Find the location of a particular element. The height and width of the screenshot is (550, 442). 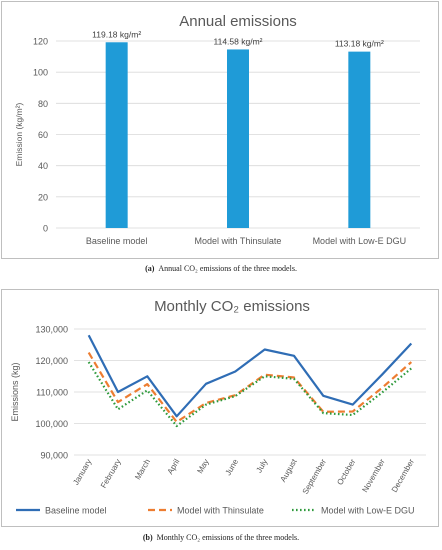

x-tick-label: Model with Low-E DGU is located at coordinates (360, 241).